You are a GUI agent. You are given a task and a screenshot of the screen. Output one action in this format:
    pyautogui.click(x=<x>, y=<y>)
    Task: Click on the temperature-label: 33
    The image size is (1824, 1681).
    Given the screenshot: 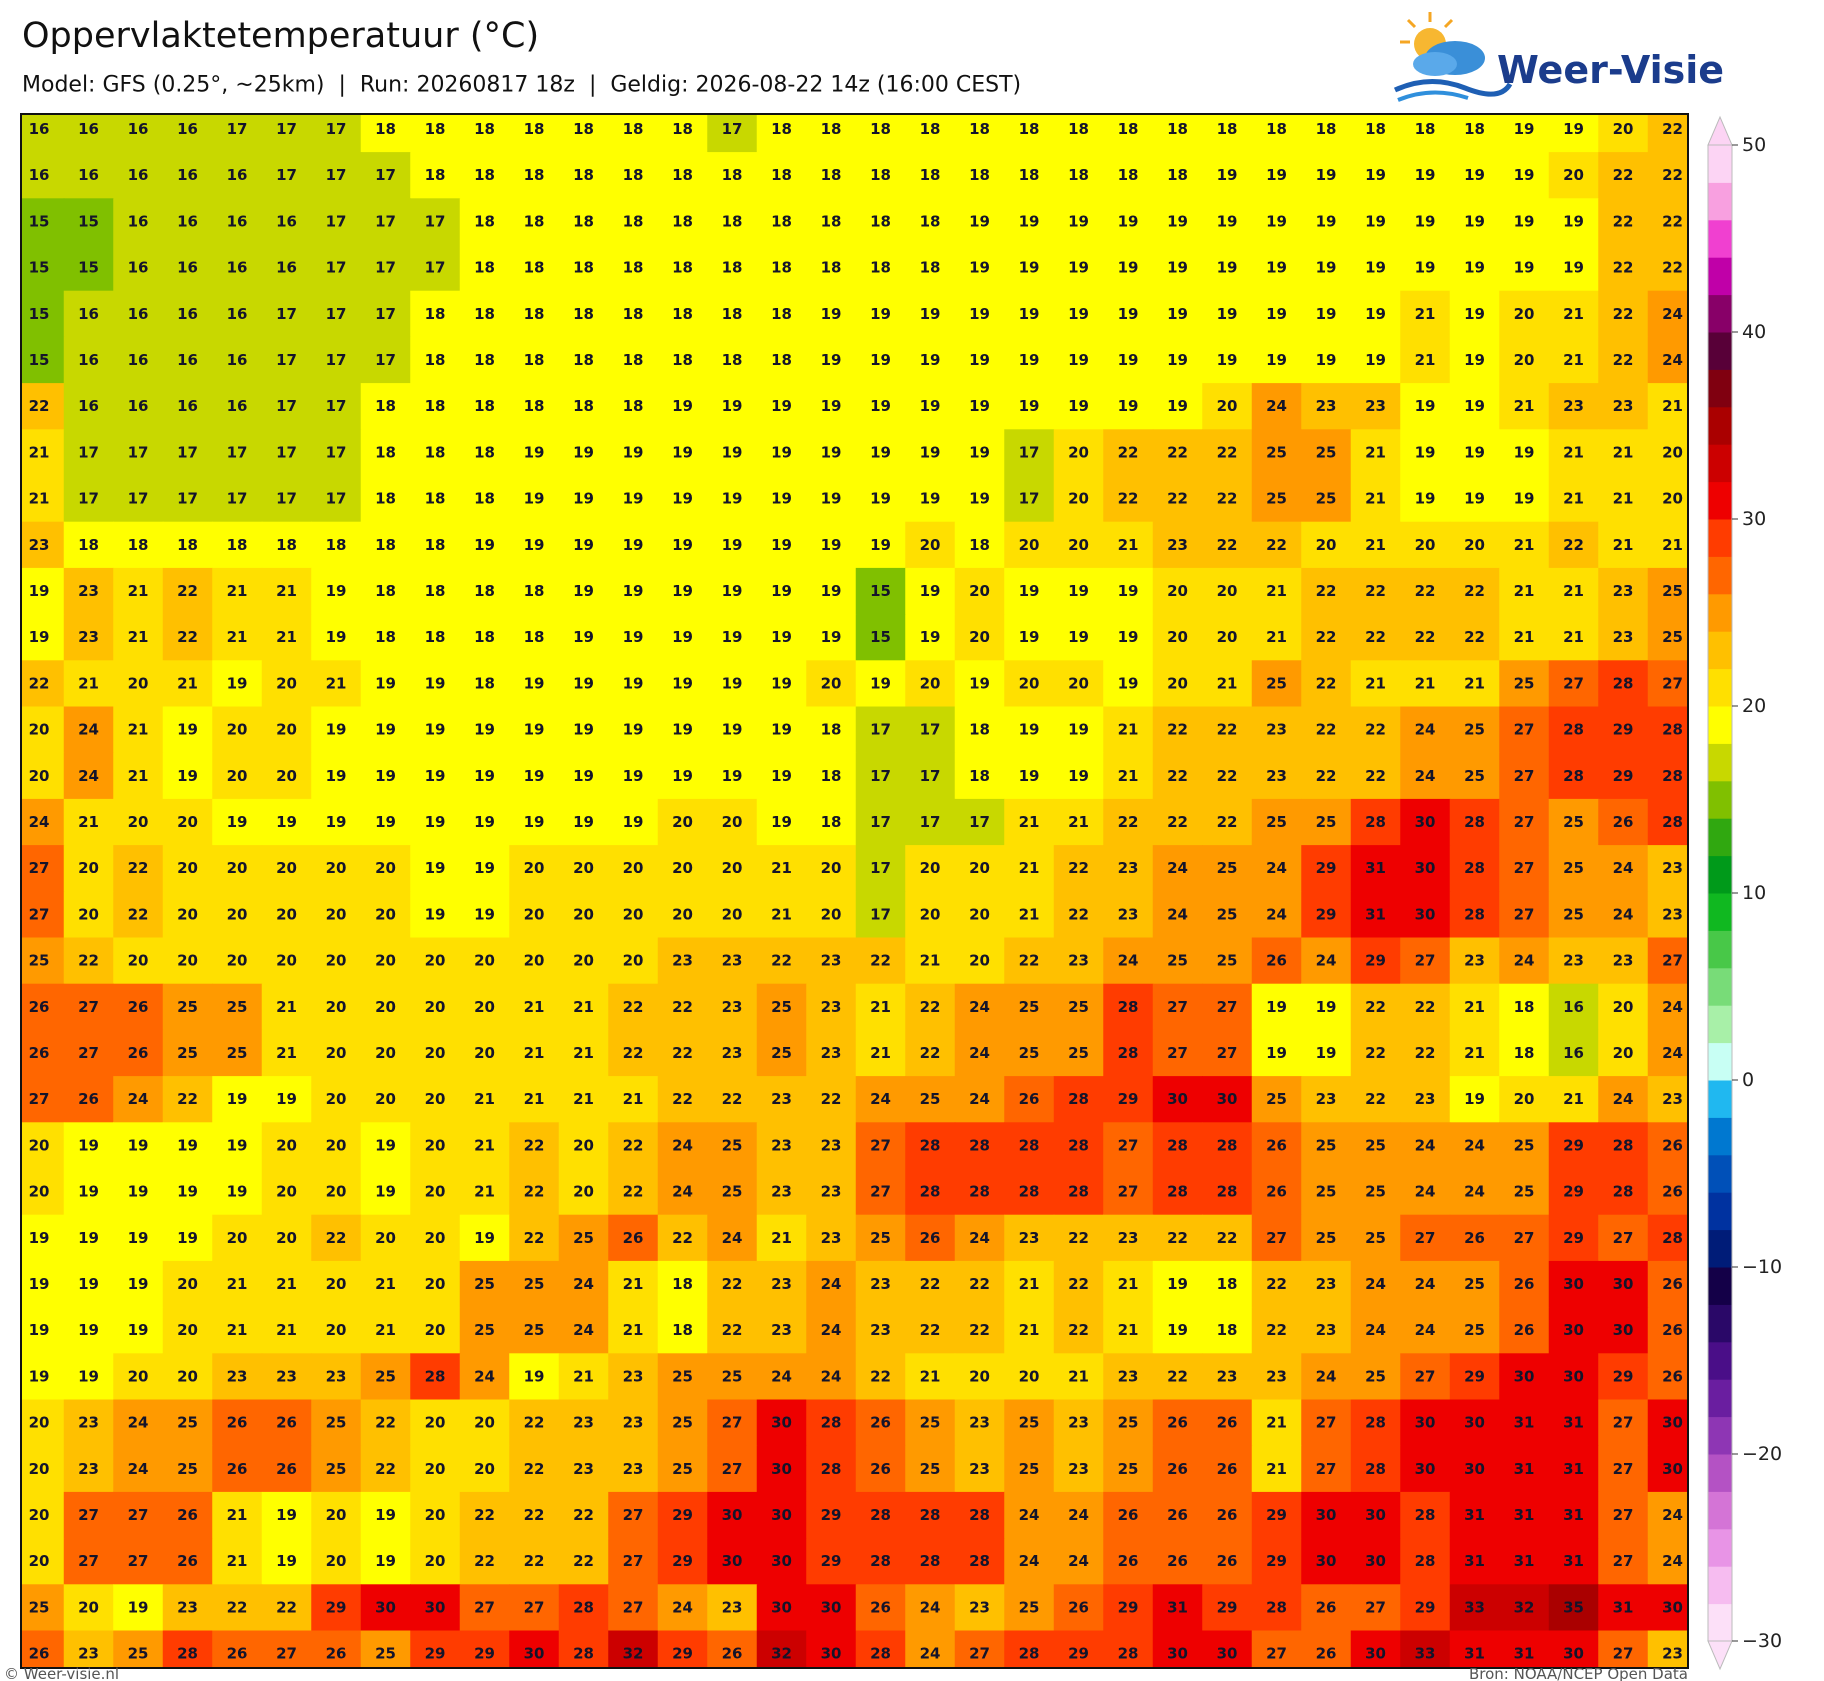 What is the action you would take?
    pyautogui.click(x=1425, y=1654)
    